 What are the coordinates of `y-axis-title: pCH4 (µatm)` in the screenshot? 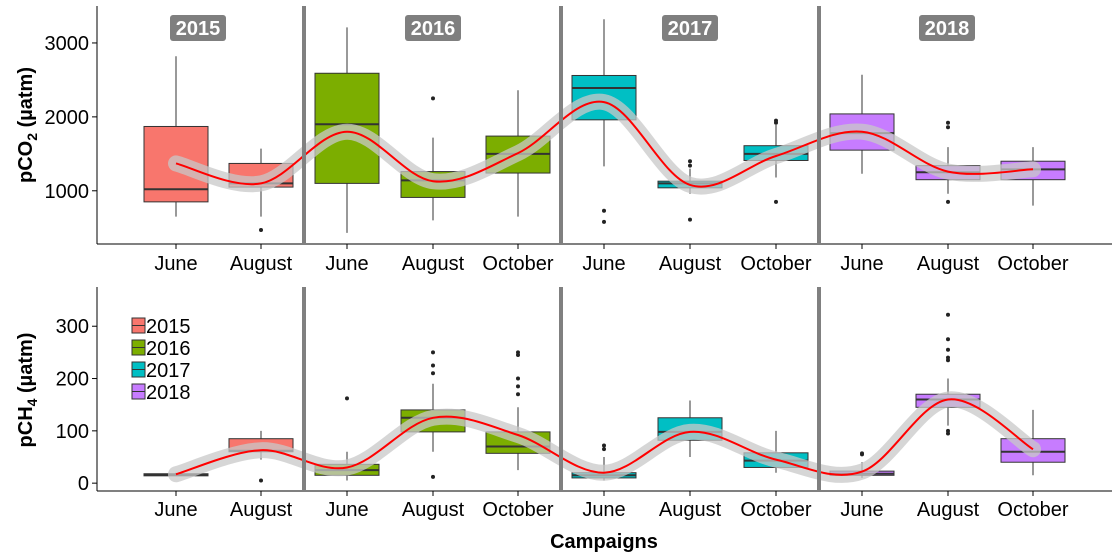 It's located at (27, 390).